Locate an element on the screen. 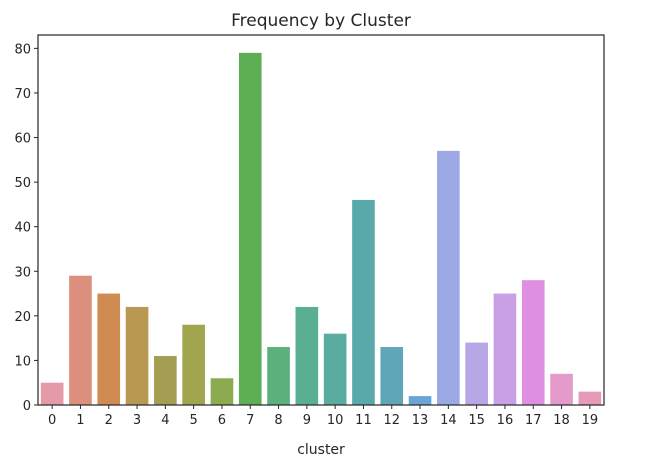  x-tick-label: 4 is located at coordinates (165, 420).